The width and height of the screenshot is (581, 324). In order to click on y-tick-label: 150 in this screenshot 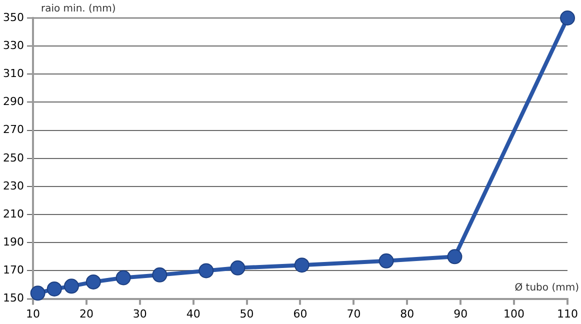, I will do `click(13, 298)`.